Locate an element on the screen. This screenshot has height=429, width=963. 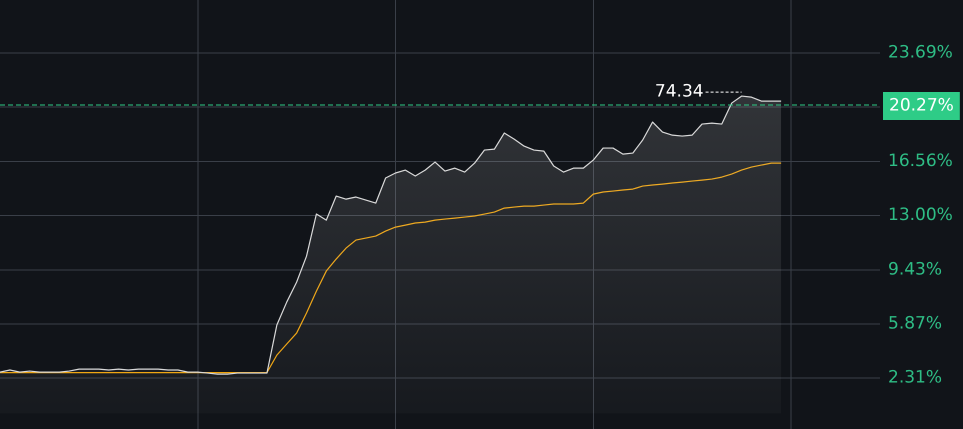
y-tick-label: 5.87% is located at coordinates (915, 323).